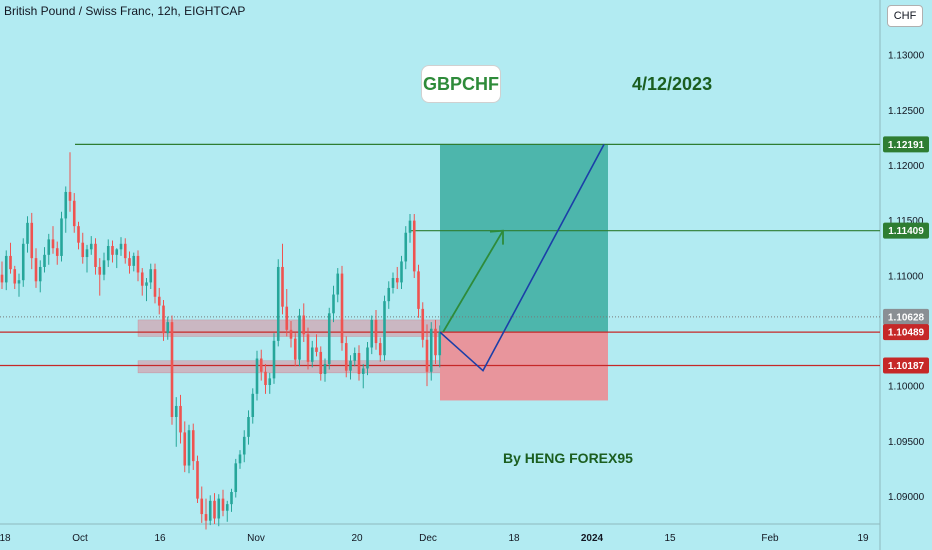 The image size is (932, 550). Describe the element at coordinates (906, 275) in the screenshot. I see `price-axis-panel` at that location.